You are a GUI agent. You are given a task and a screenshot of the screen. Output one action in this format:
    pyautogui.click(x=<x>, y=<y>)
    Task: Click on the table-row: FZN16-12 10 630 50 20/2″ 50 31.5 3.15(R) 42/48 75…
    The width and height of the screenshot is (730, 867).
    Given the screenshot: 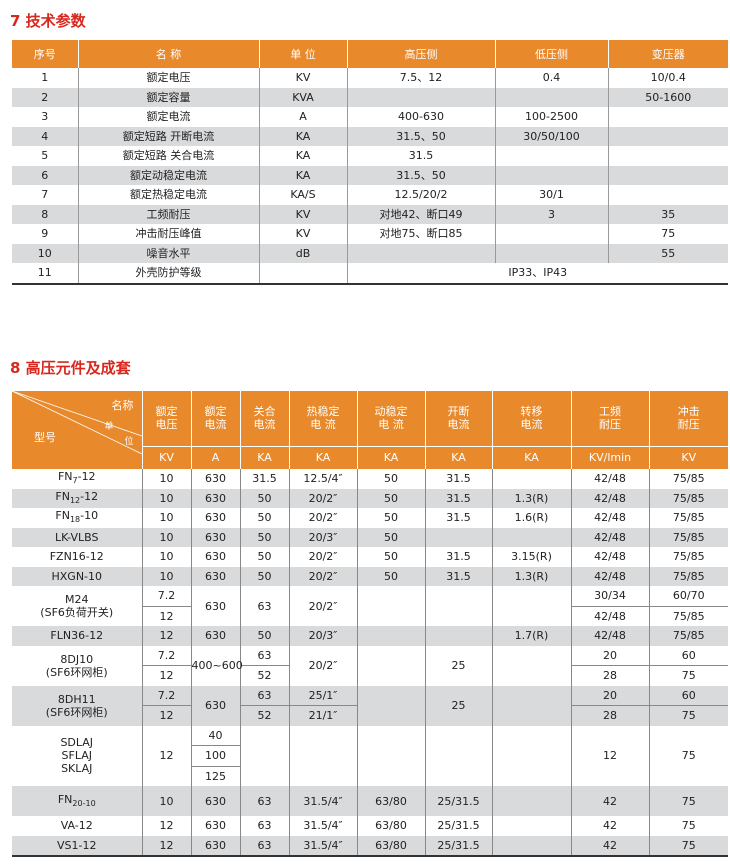 What is the action you would take?
    pyautogui.click(x=370, y=557)
    